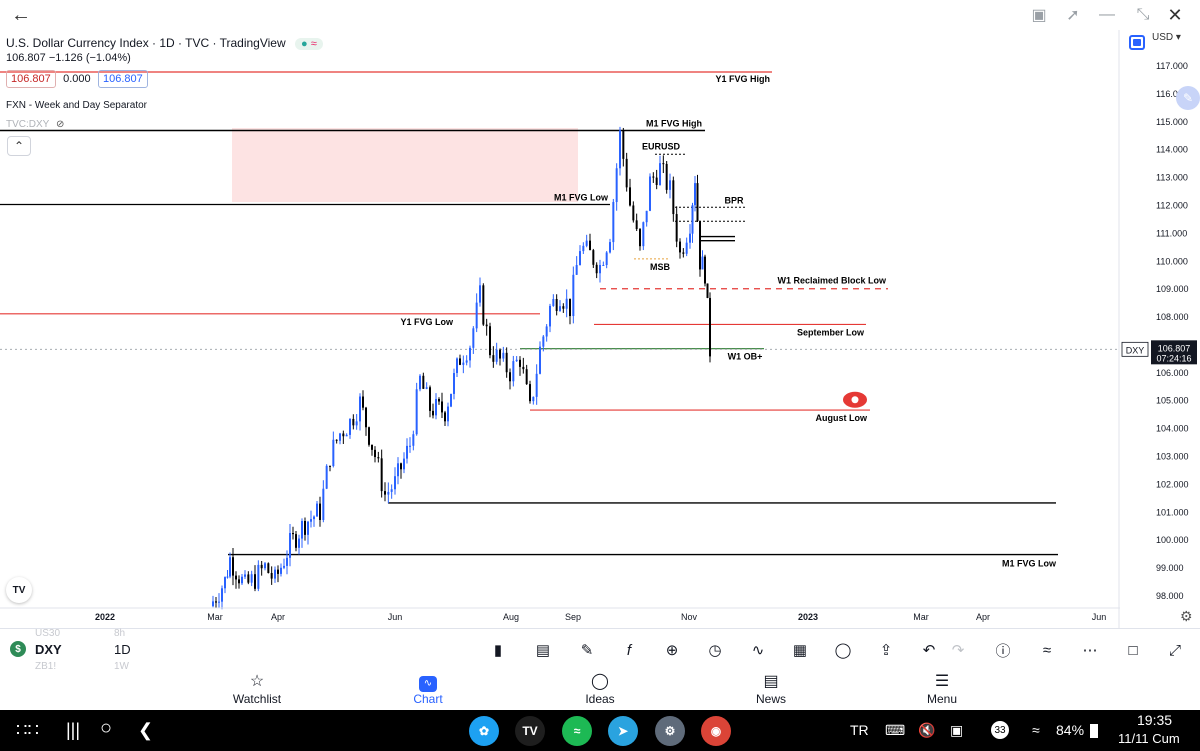 The height and width of the screenshot is (751, 1200). What do you see at coordinates (600, 689) in the screenshot?
I see `nav-ideas: ◯ Ideas` at bounding box center [600, 689].